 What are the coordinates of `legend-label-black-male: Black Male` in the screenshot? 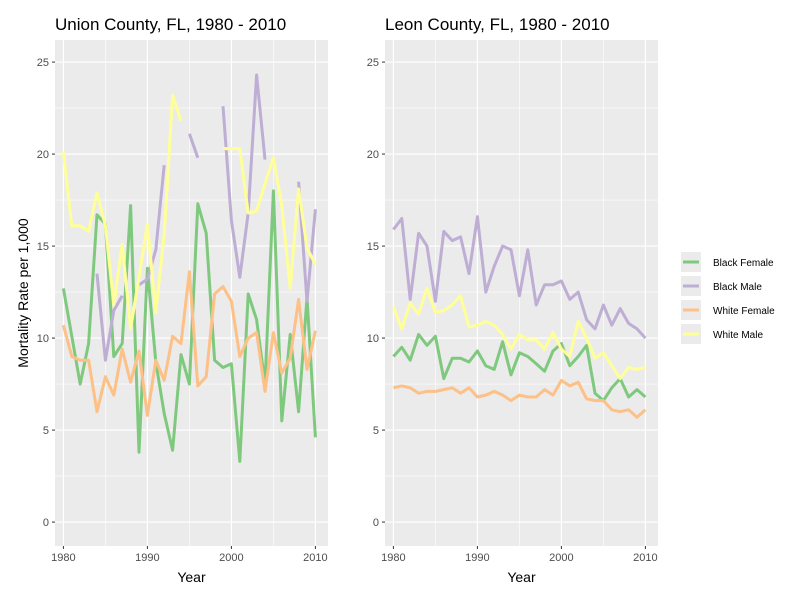 It's located at (737, 287).